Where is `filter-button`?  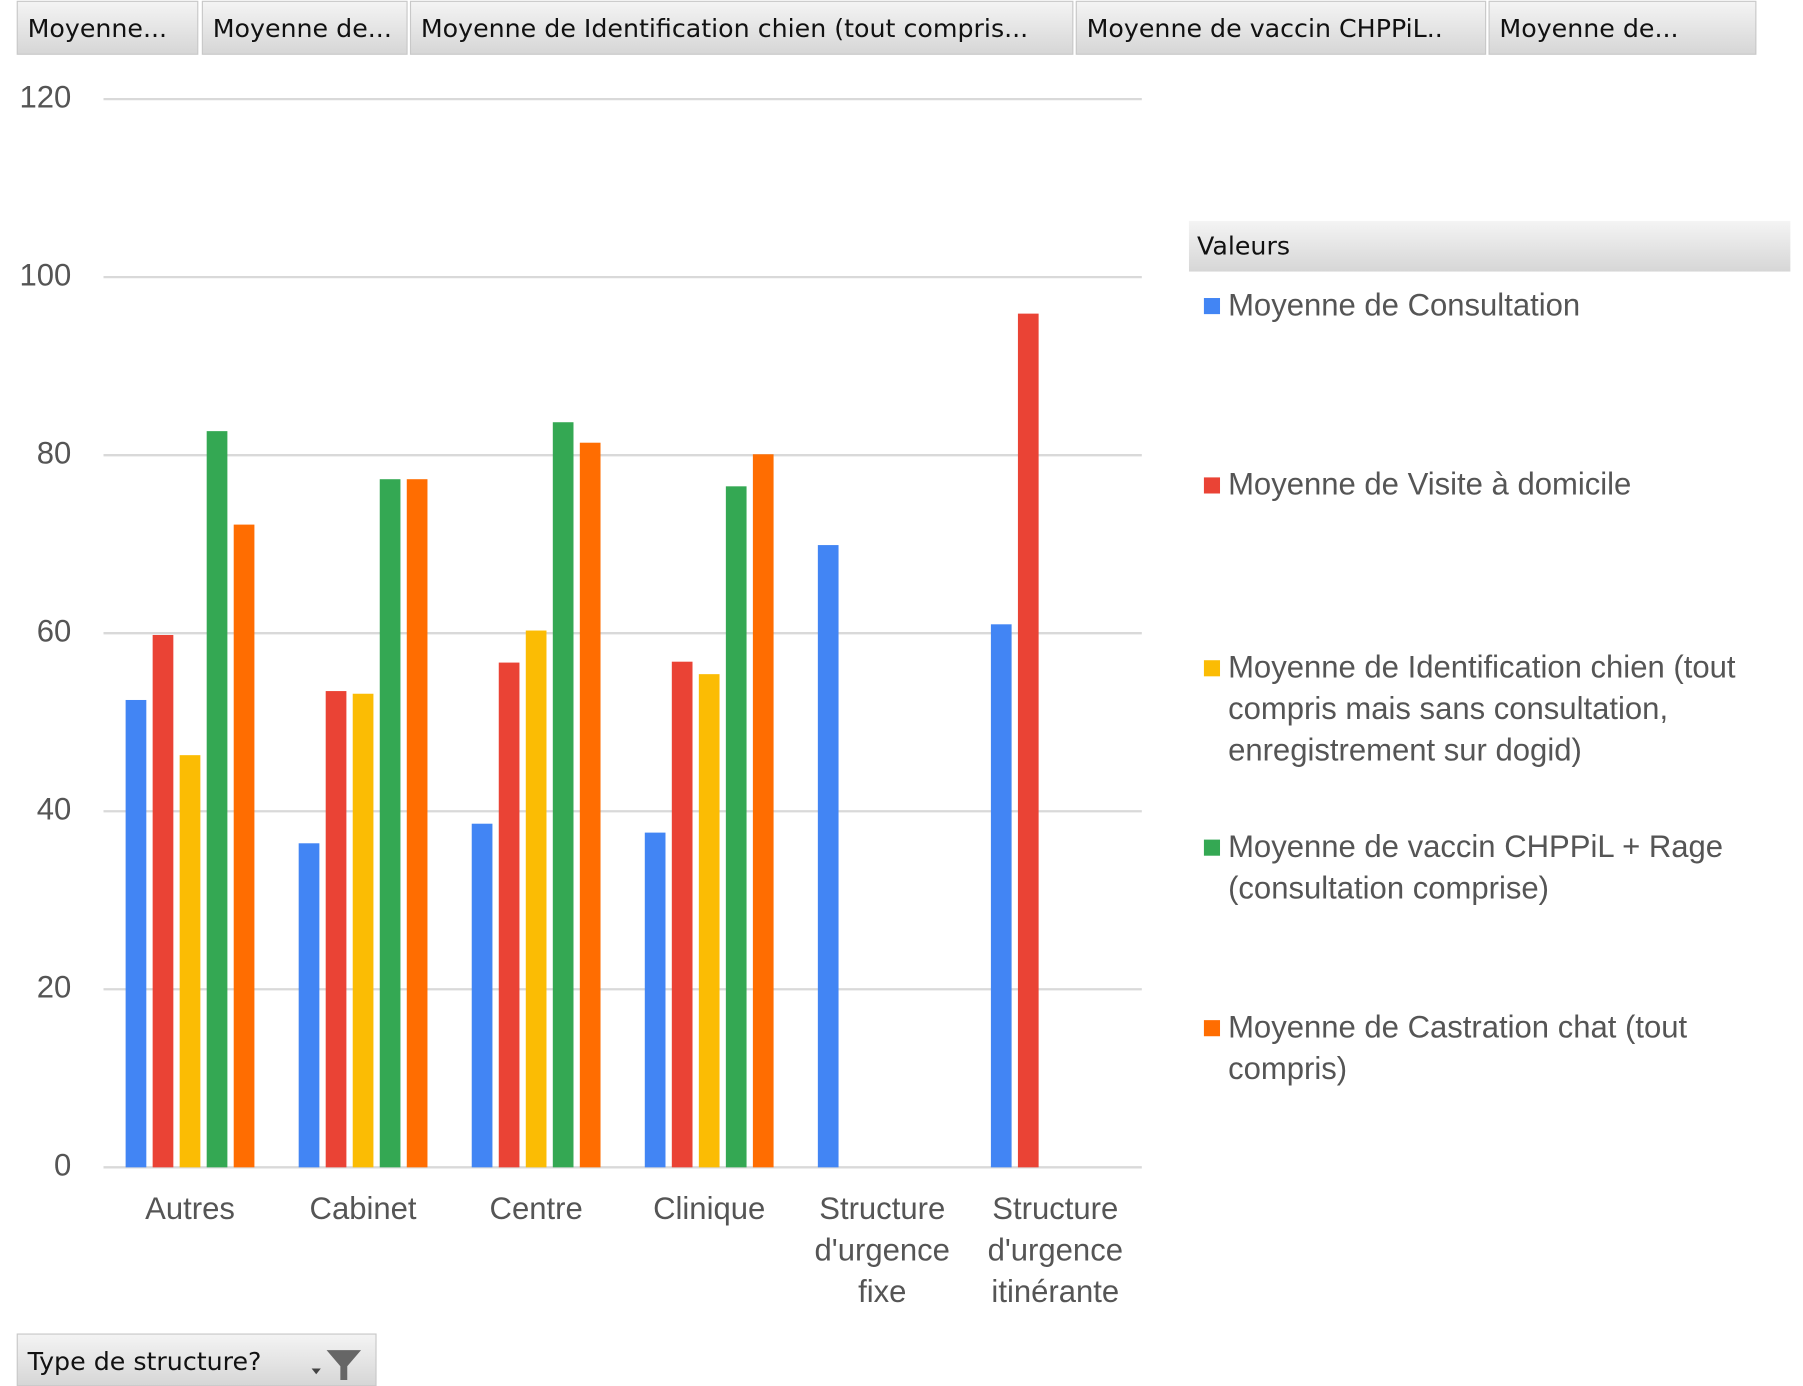 filter-button is located at coordinates (196, 1359).